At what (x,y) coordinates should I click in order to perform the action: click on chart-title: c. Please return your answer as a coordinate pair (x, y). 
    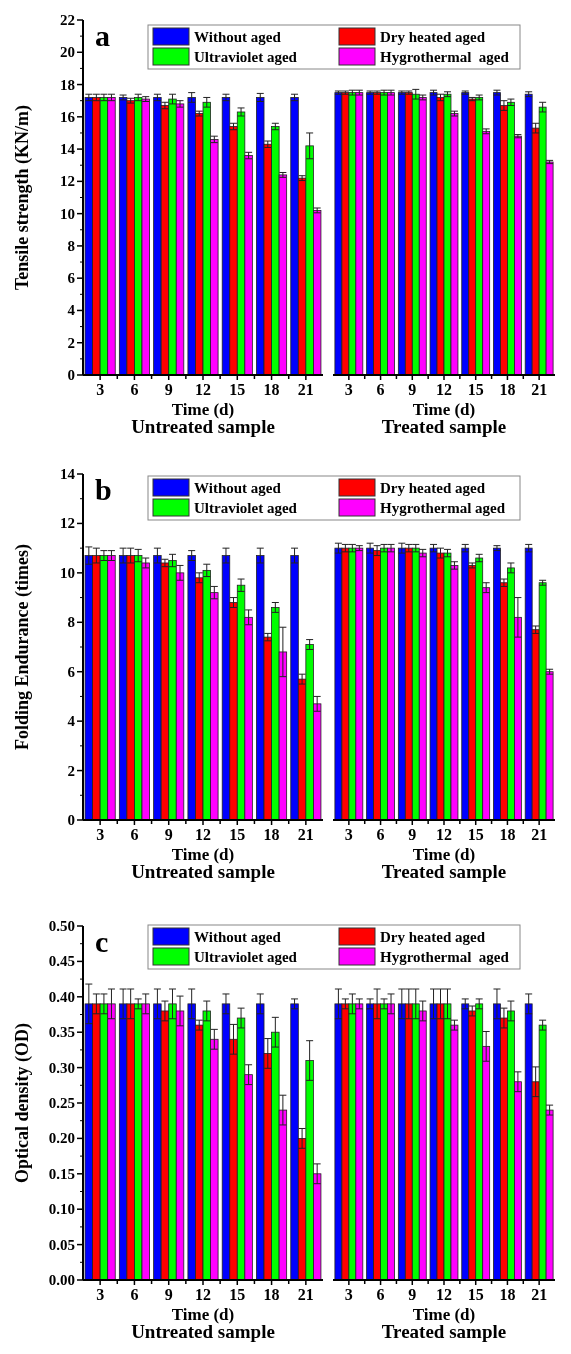
    Looking at the image, I should click on (102, 941).